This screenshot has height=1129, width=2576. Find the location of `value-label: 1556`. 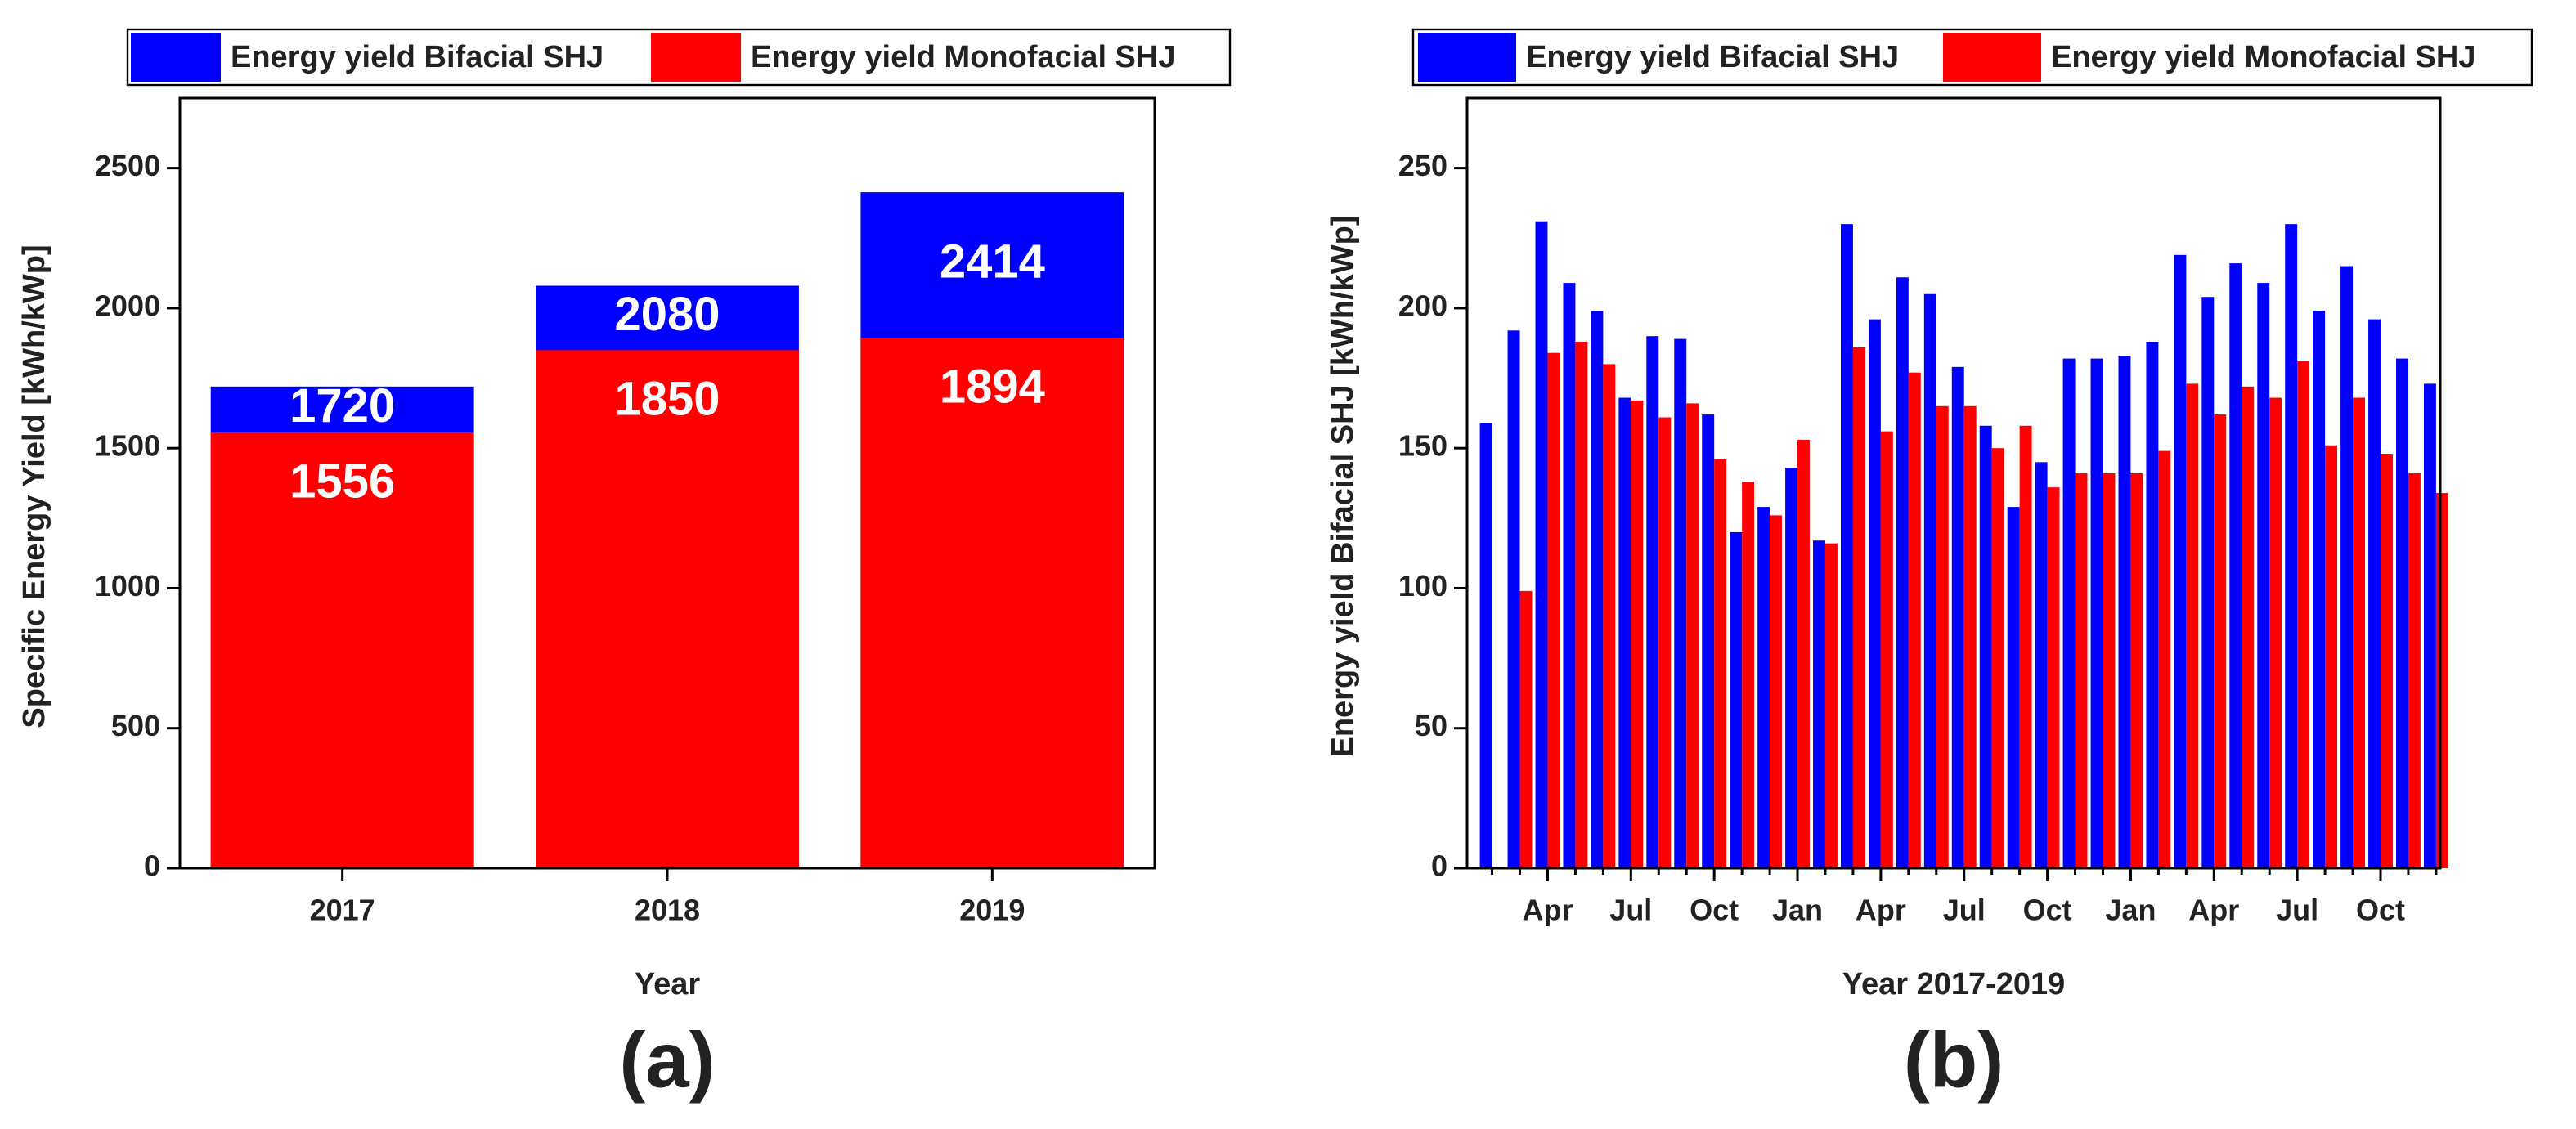

value-label: 1556 is located at coordinates (342, 482).